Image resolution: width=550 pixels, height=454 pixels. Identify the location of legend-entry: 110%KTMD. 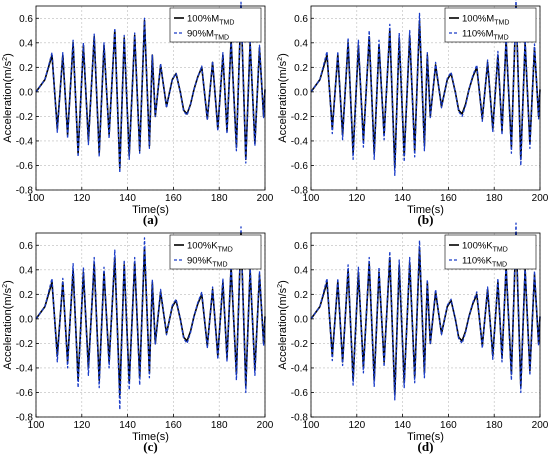
(484, 262).